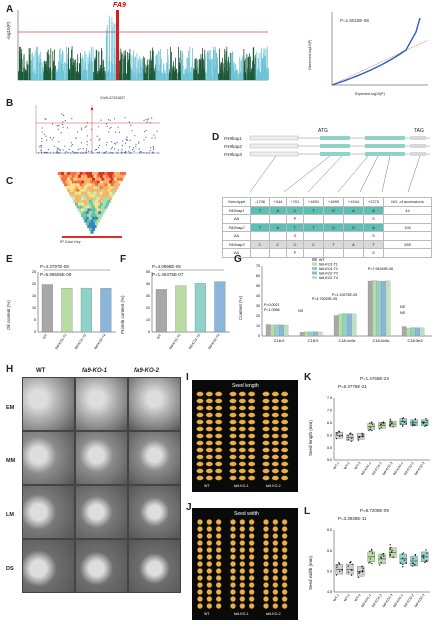 Image resolution: width=440 pixels, height=636 pixels. I want to click on f-p2: P=1.45475E-07, so click(168, 274).